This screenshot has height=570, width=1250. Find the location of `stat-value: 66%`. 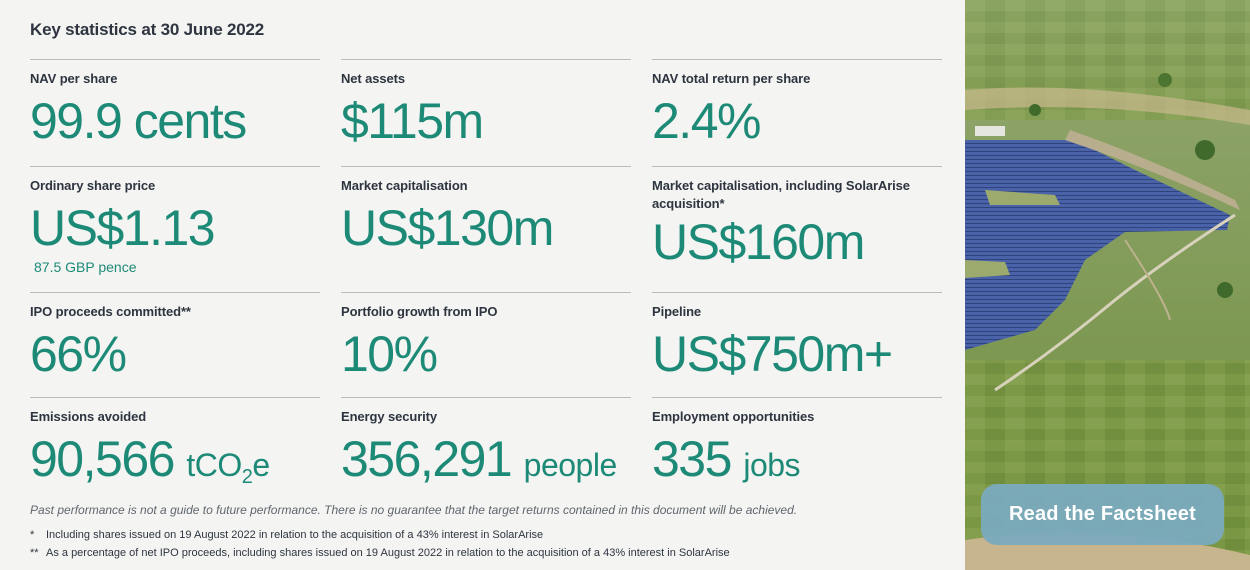

stat-value: 66% is located at coordinates (78, 354).